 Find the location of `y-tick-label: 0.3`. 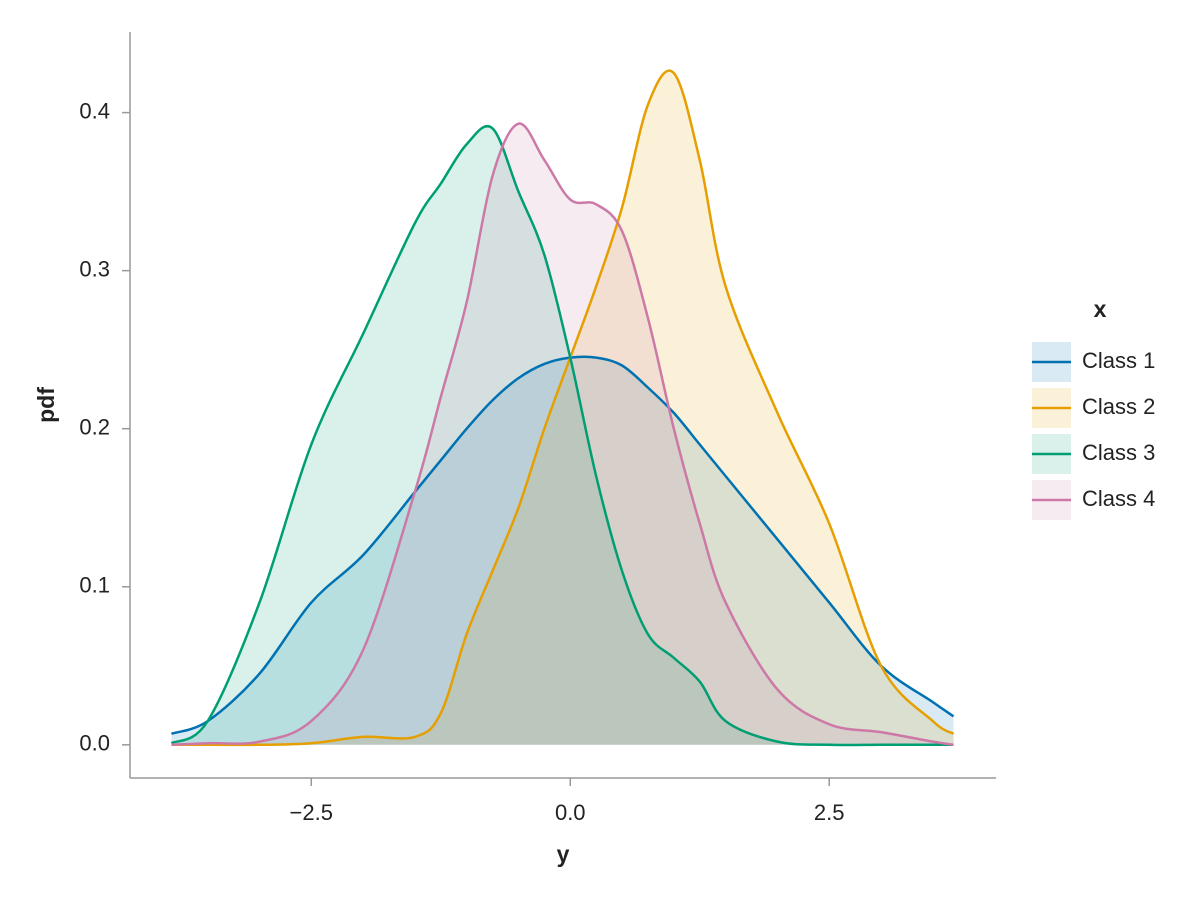

y-tick-label: 0.3 is located at coordinates (94, 268).